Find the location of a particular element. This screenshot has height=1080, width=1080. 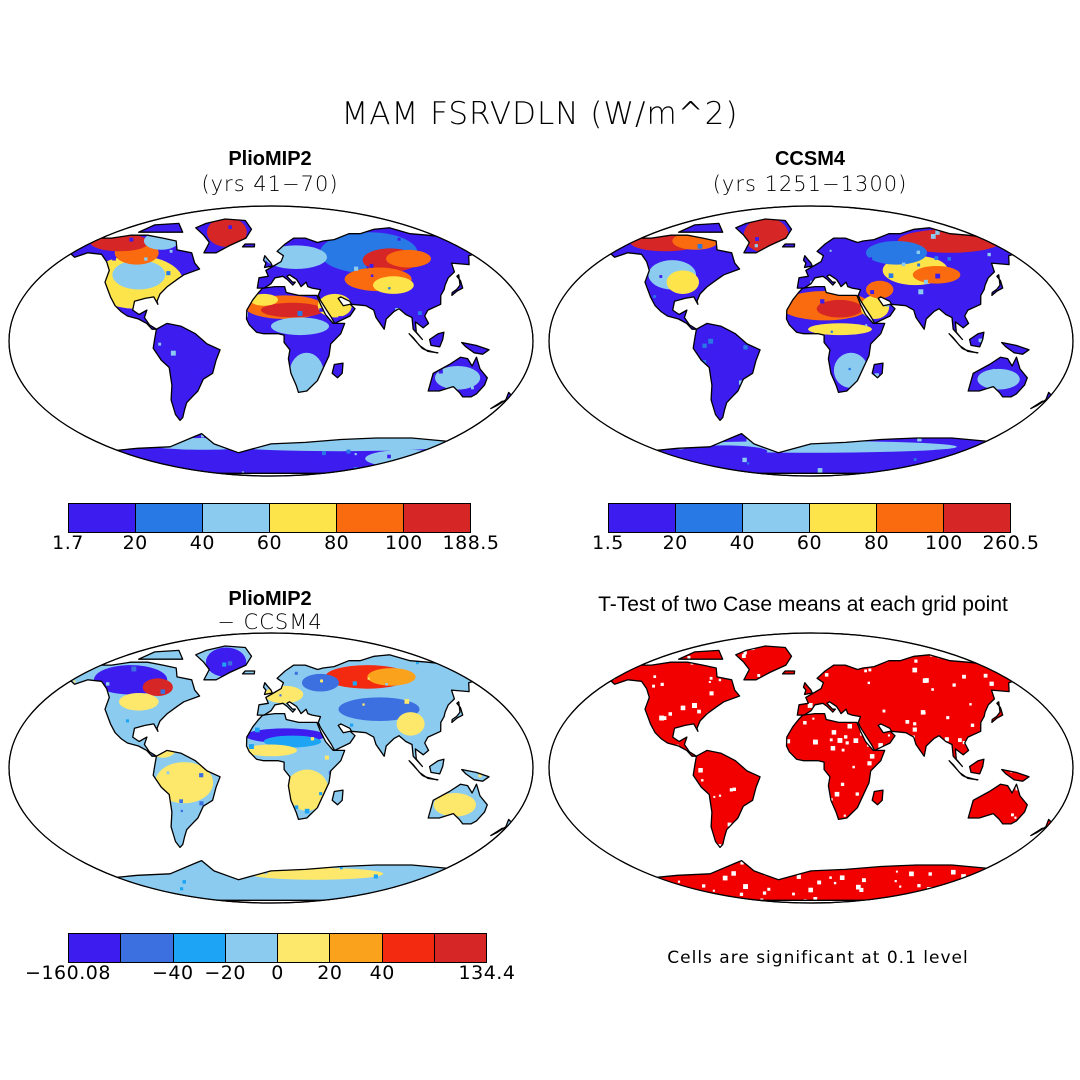

coastline-australia is located at coordinates (457, 804).